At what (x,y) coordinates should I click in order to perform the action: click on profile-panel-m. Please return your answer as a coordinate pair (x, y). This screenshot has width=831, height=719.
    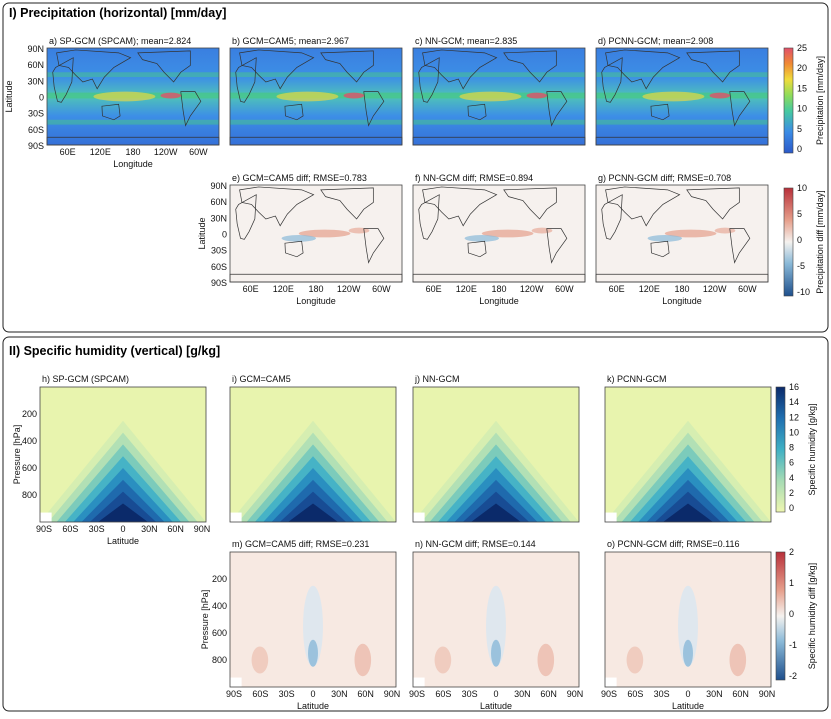
    Looking at the image, I should click on (313, 619).